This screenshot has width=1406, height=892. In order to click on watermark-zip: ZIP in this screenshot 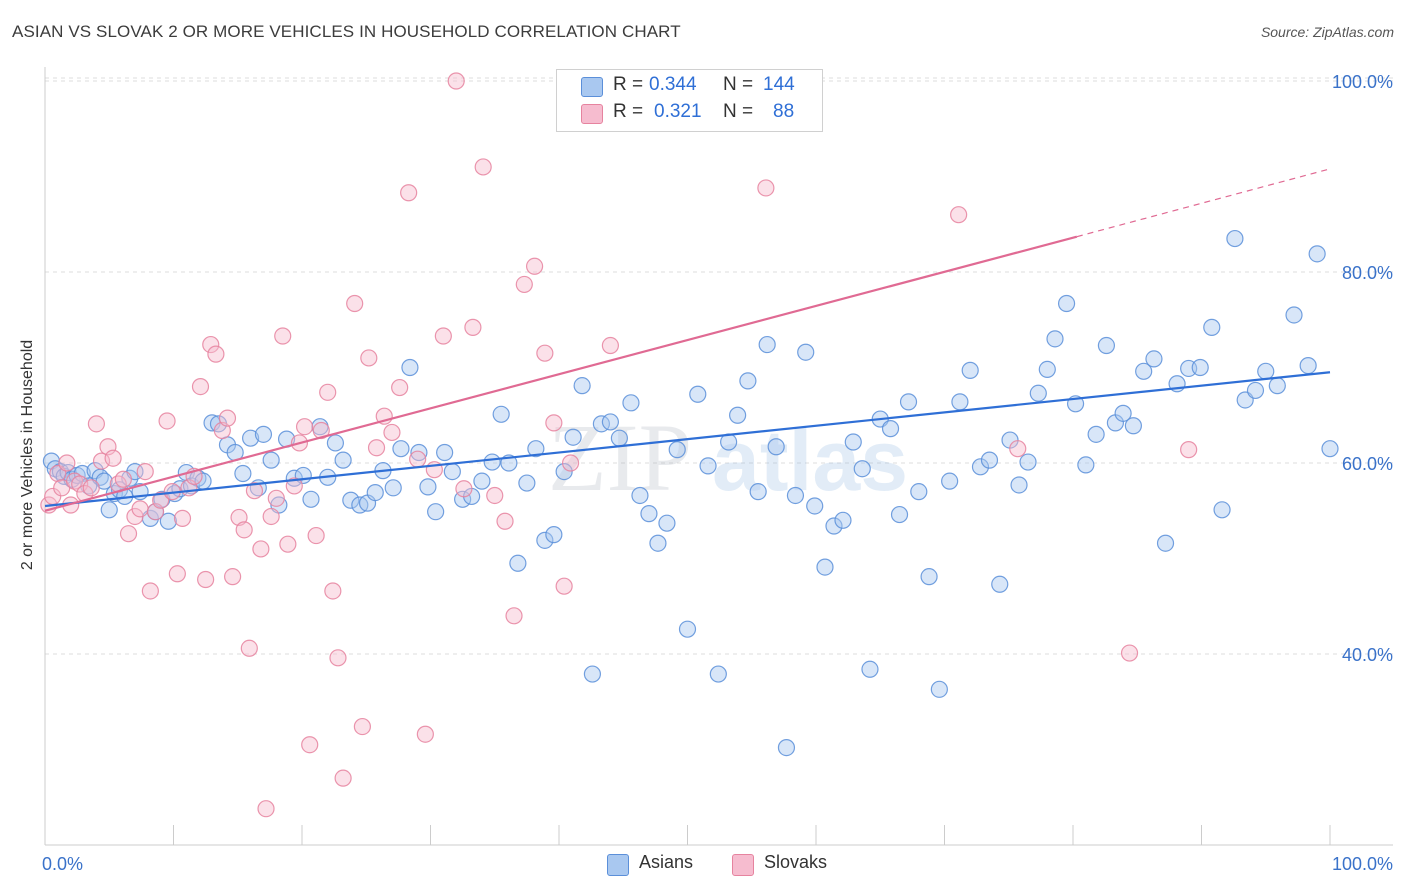, I will do `click(620, 457)`.